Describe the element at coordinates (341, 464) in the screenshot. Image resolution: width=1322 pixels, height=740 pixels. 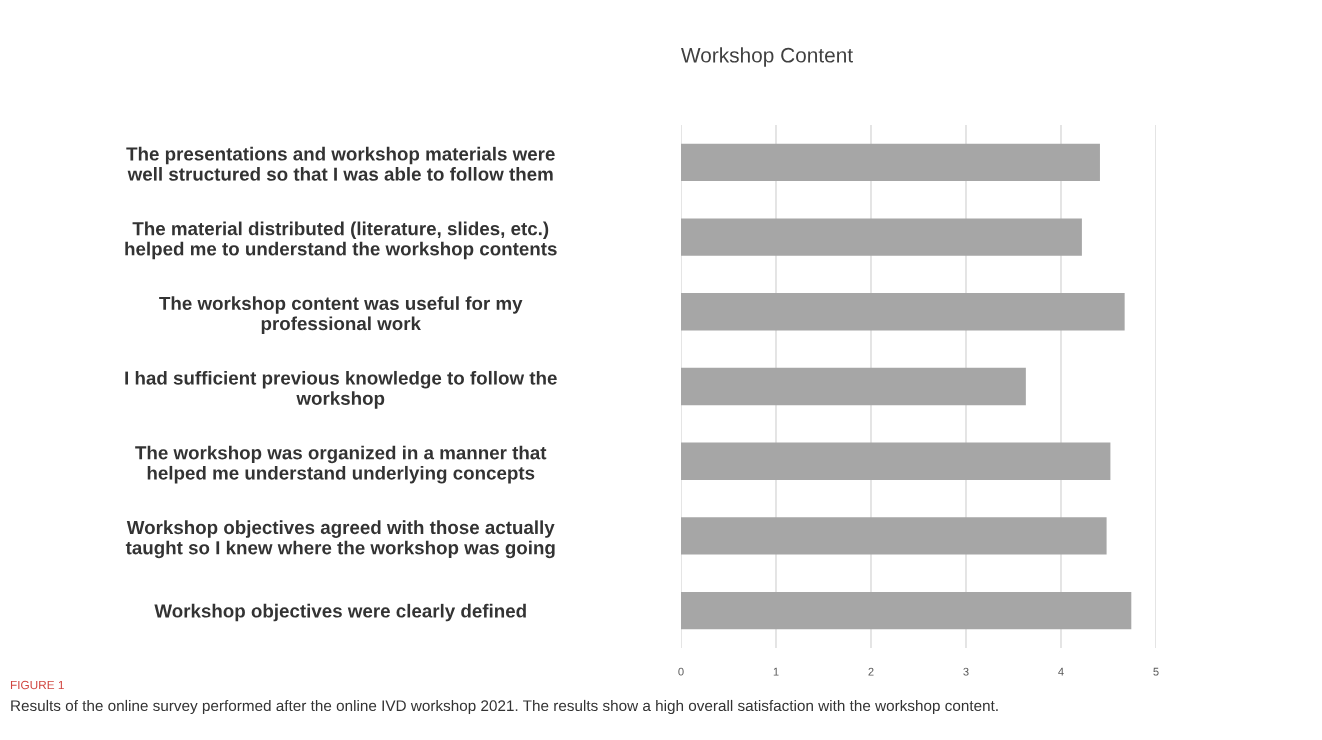
I see `y-tick-label: The workshop was organized in a manner that helped me understand underlying concepts` at that location.